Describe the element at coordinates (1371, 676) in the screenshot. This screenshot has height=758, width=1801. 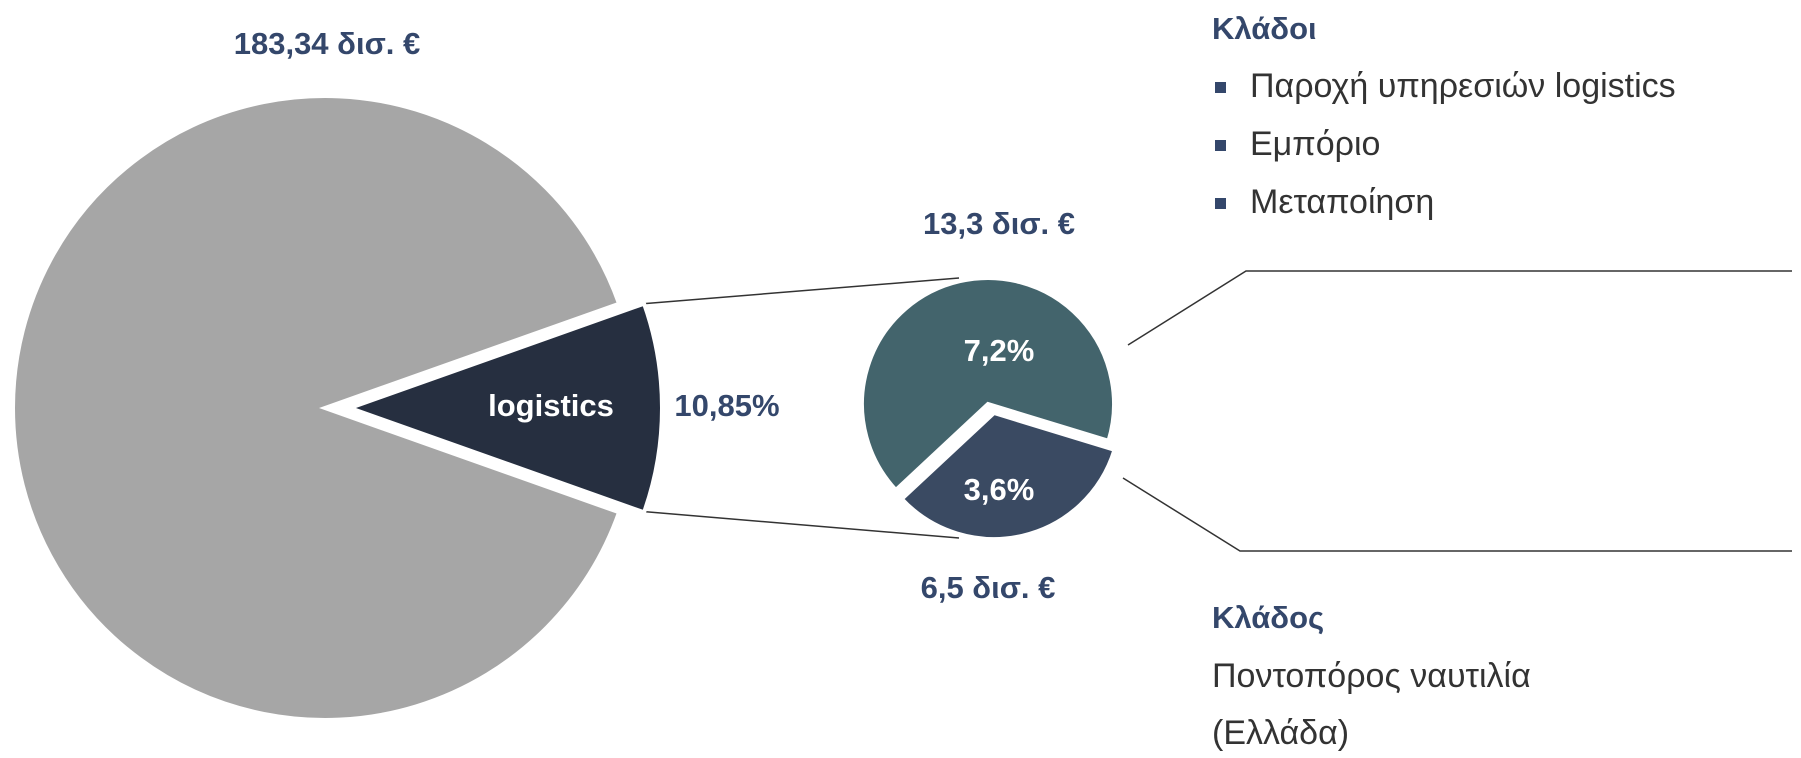
I see `legend-text: Ποντοπόρος ναυτιλία` at that location.